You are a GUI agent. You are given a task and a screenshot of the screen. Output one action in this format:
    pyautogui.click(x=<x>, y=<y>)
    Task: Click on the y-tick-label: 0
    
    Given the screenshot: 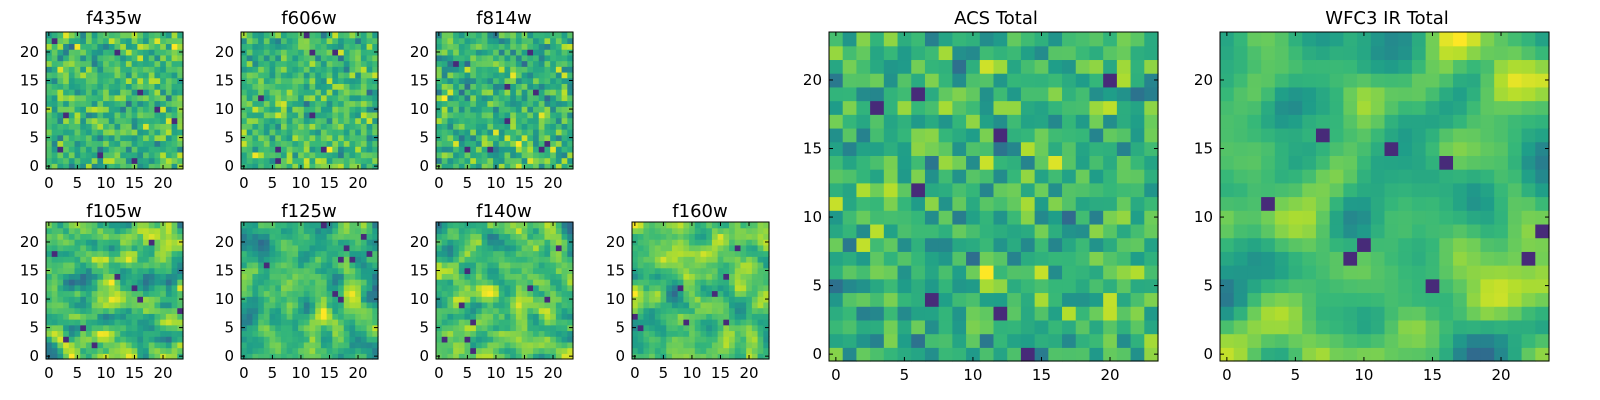 What is the action you would take?
    pyautogui.click(x=229, y=166)
    